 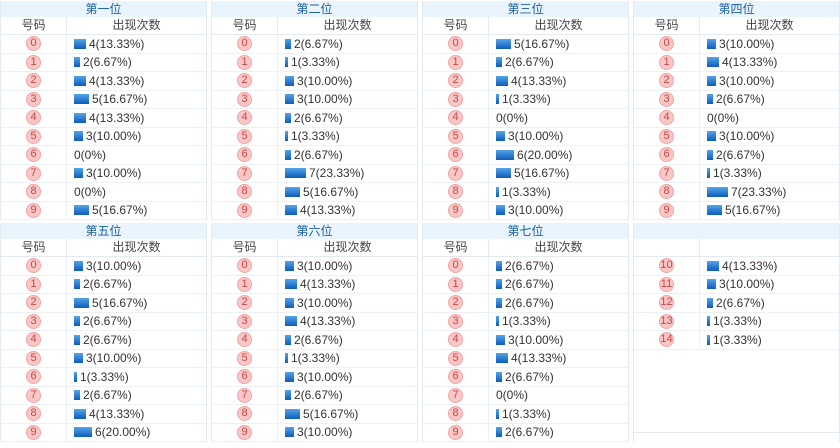 I want to click on table-row: 2 2(6.67%), so click(x=525, y=303).